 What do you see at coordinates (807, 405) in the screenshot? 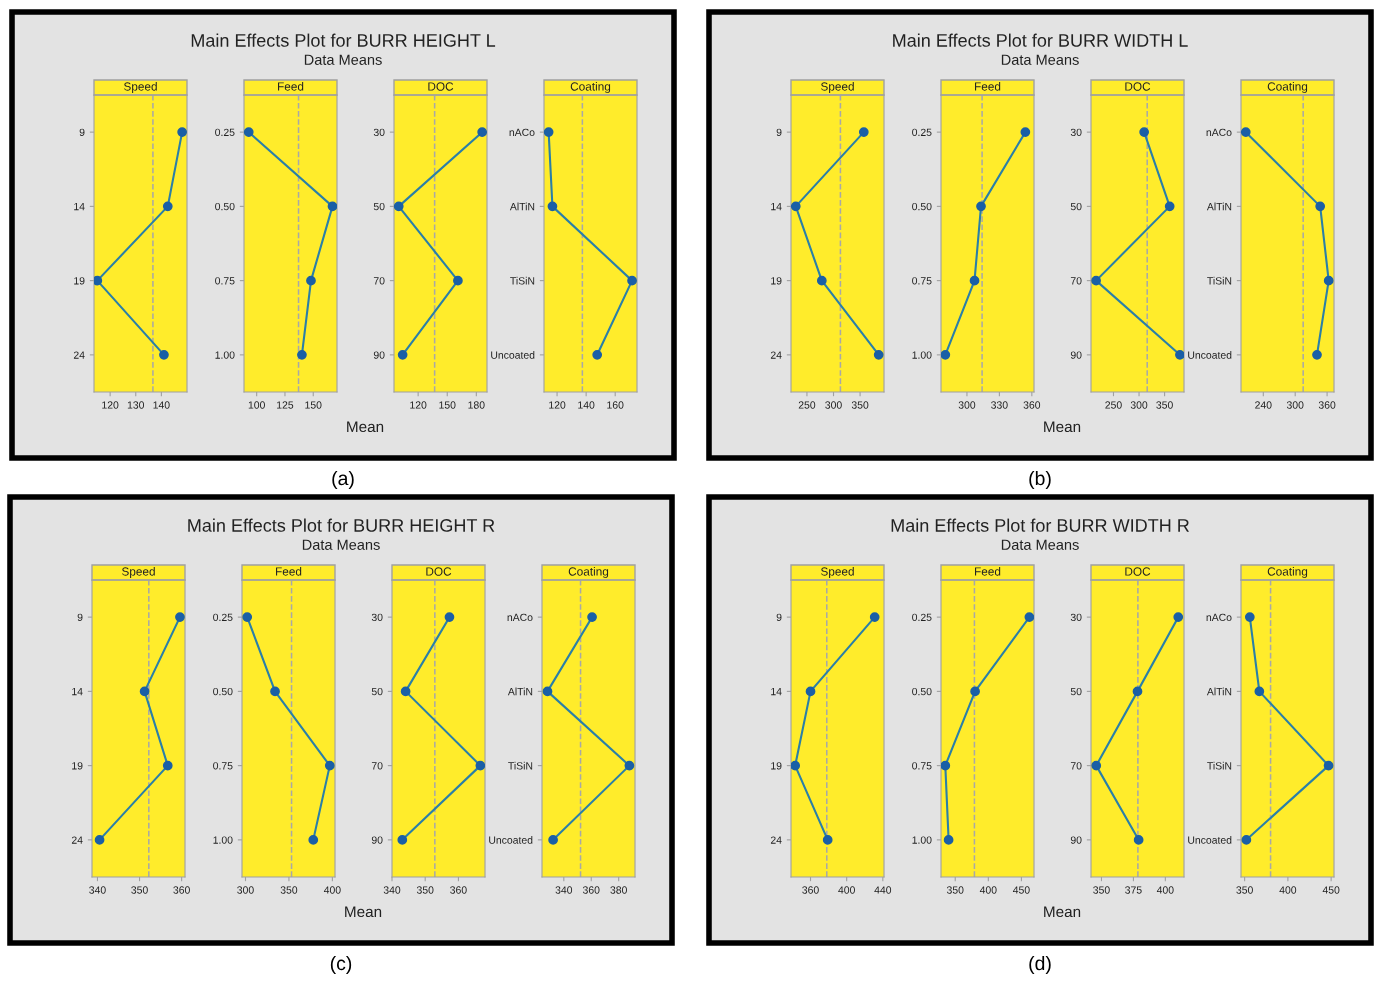
I see `x-tick-label: 250` at bounding box center [807, 405].